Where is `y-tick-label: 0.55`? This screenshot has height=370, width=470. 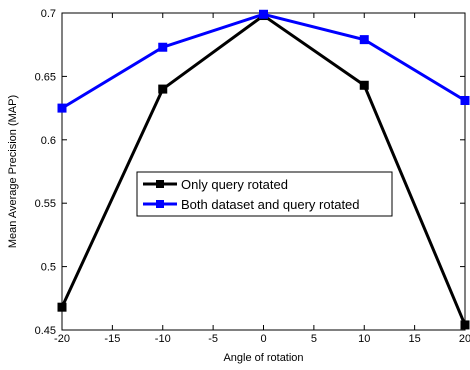 y-tick-label: 0.55 is located at coordinates (45, 204).